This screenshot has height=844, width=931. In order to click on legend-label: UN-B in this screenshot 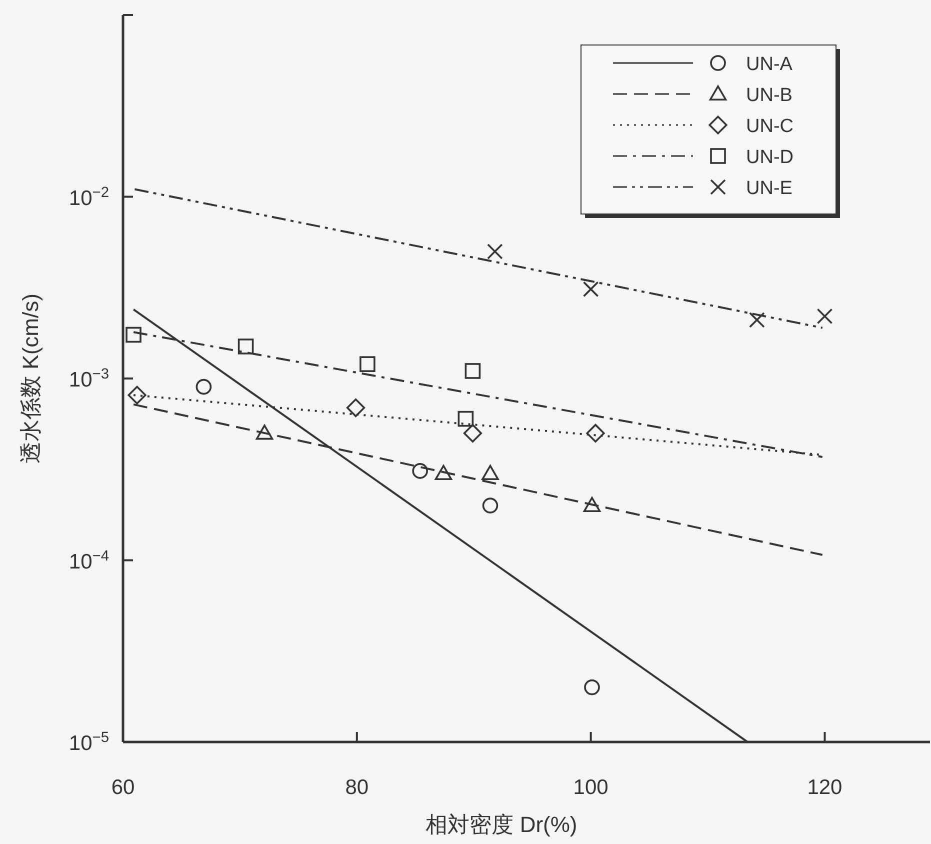, I will do `click(769, 95)`.